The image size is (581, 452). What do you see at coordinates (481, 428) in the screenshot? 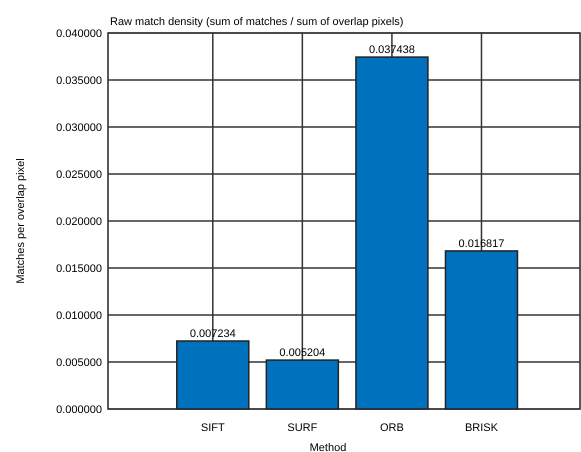
I see `x-tick-label: BRISK` at bounding box center [481, 428].